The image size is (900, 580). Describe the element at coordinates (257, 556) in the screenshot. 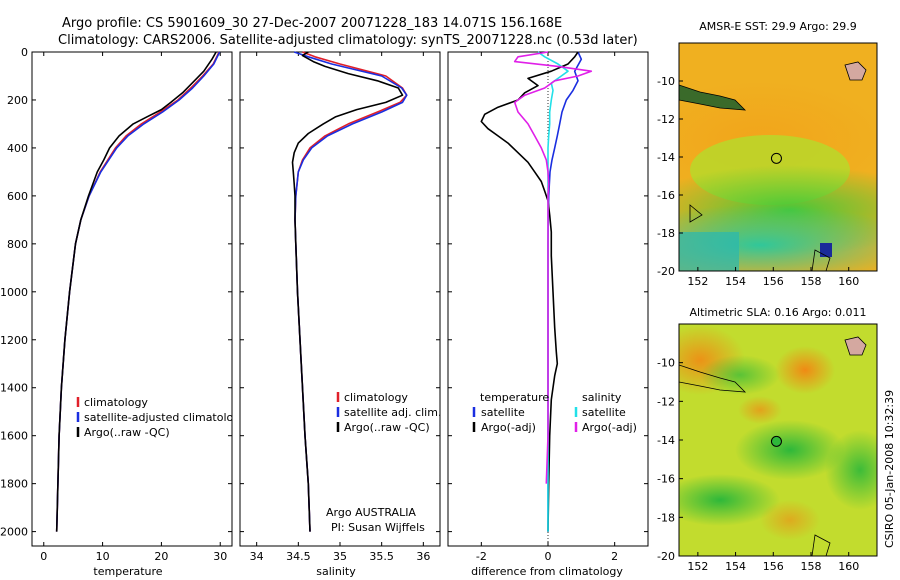

I see `x-tick-label: 34` at that location.